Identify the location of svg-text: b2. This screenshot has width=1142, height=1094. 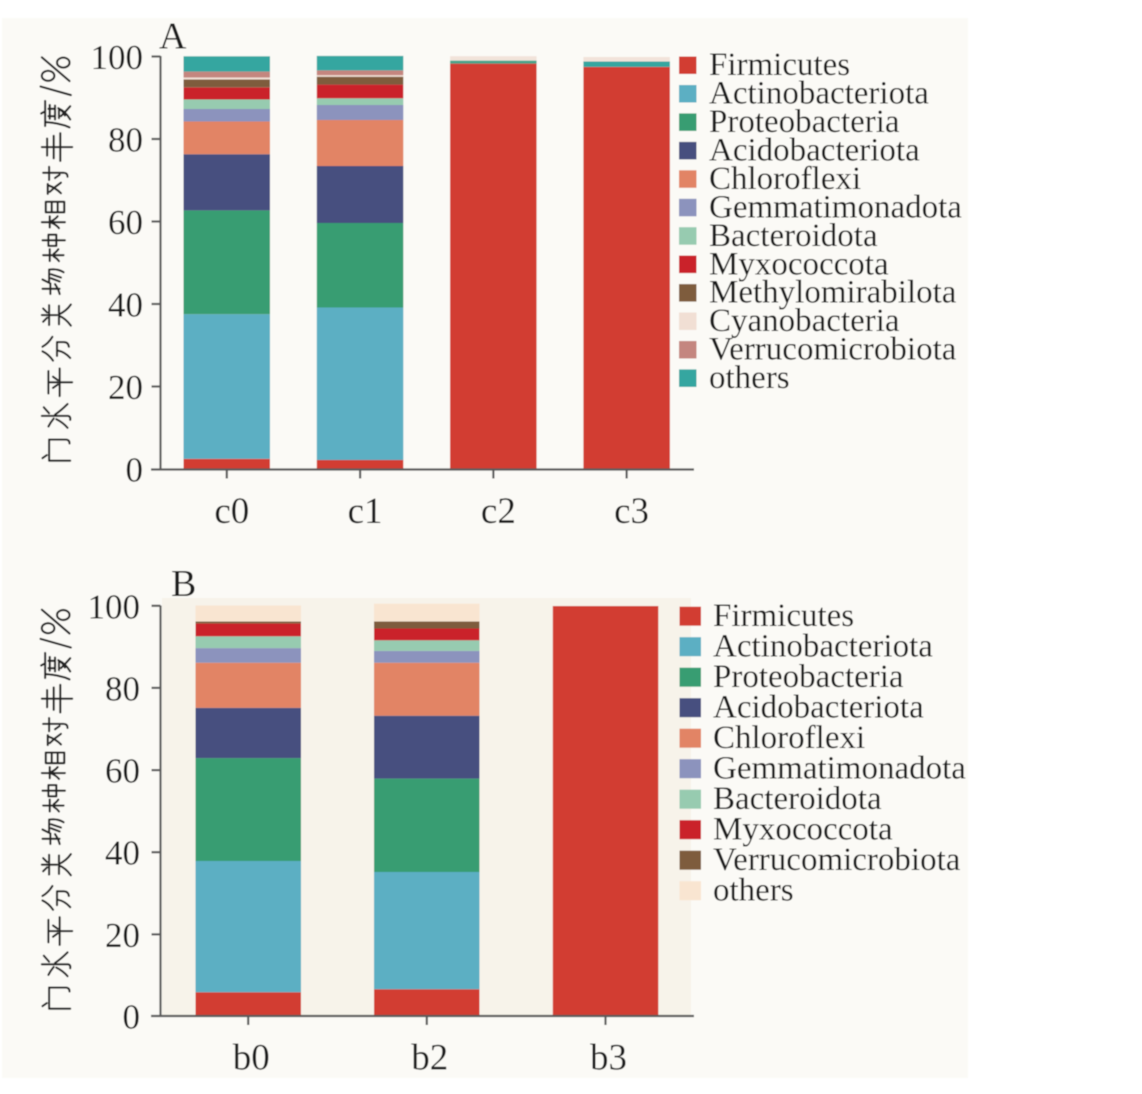
(429, 1058).